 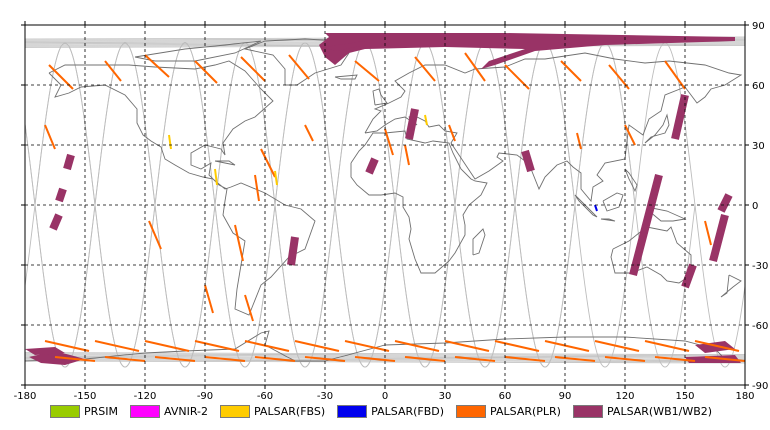 What do you see at coordinates (205, 395) in the screenshot?
I see `x-tick-label: -90` at bounding box center [205, 395].